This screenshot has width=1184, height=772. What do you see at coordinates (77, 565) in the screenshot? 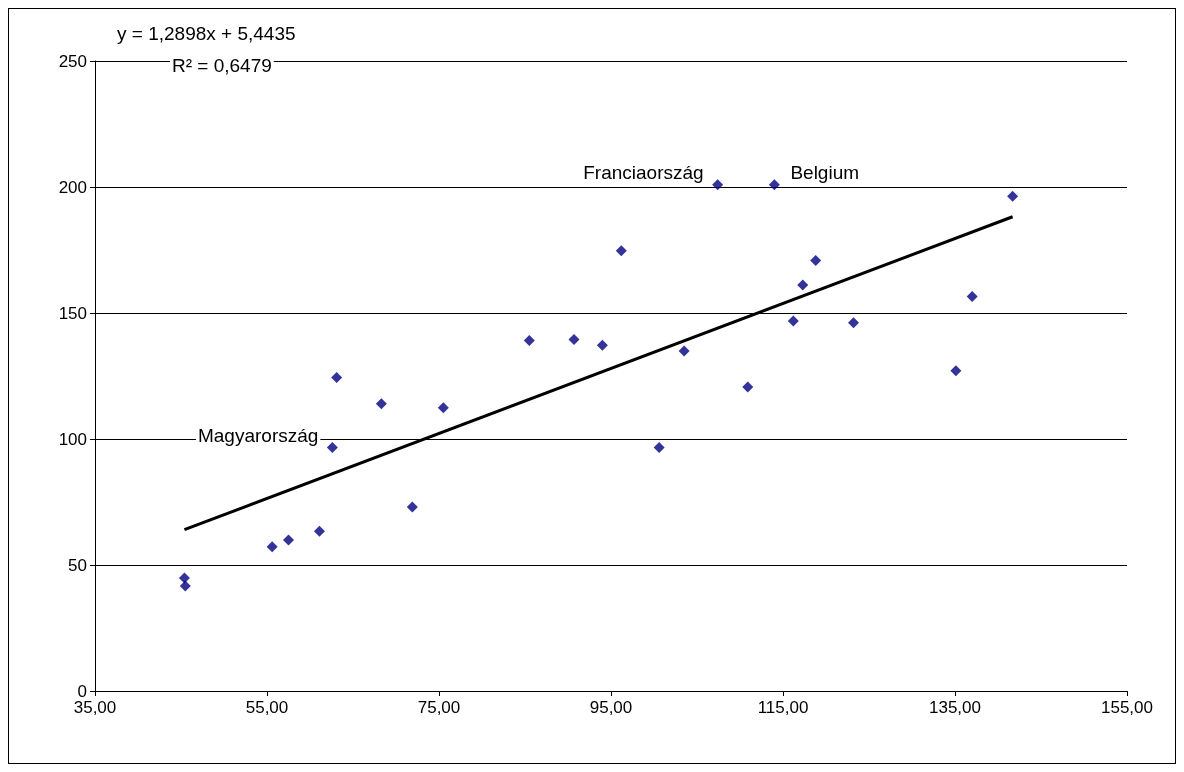
I see `y-tick-label: 50` at bounding box center [77, 565].